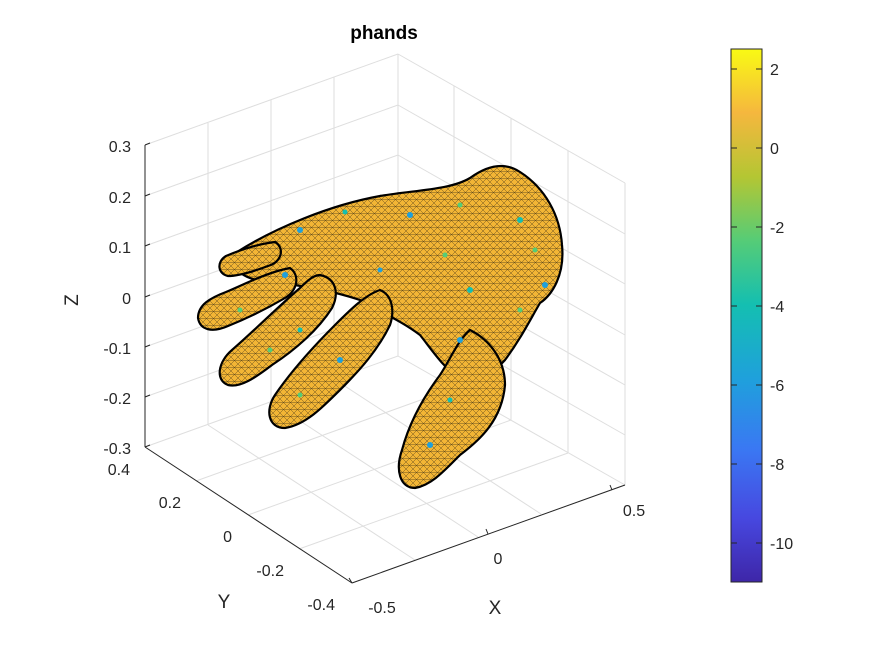 The width and height of the screenshot is (875, 656). I want to click on colorbar-tick-label: 2, so click(774, 70).